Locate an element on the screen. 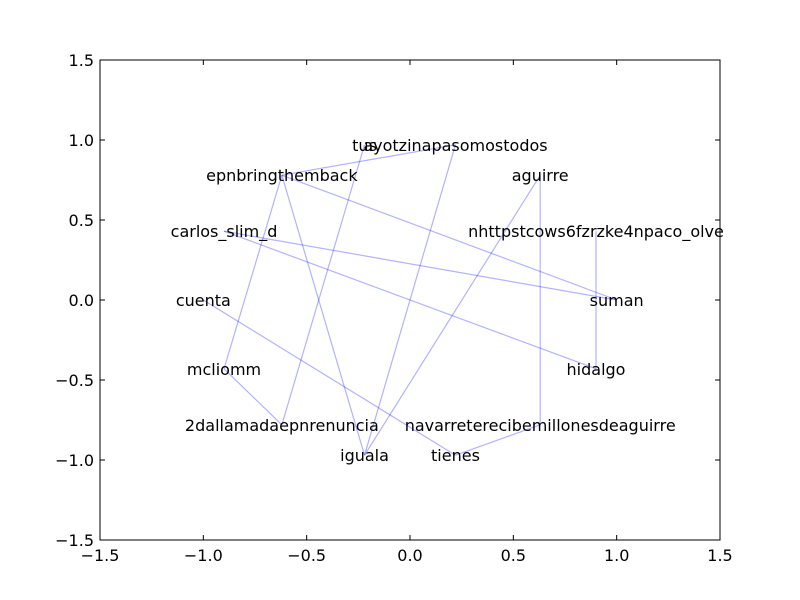  edge-epnbringthemback-suman is located at coordinates (449, 237).